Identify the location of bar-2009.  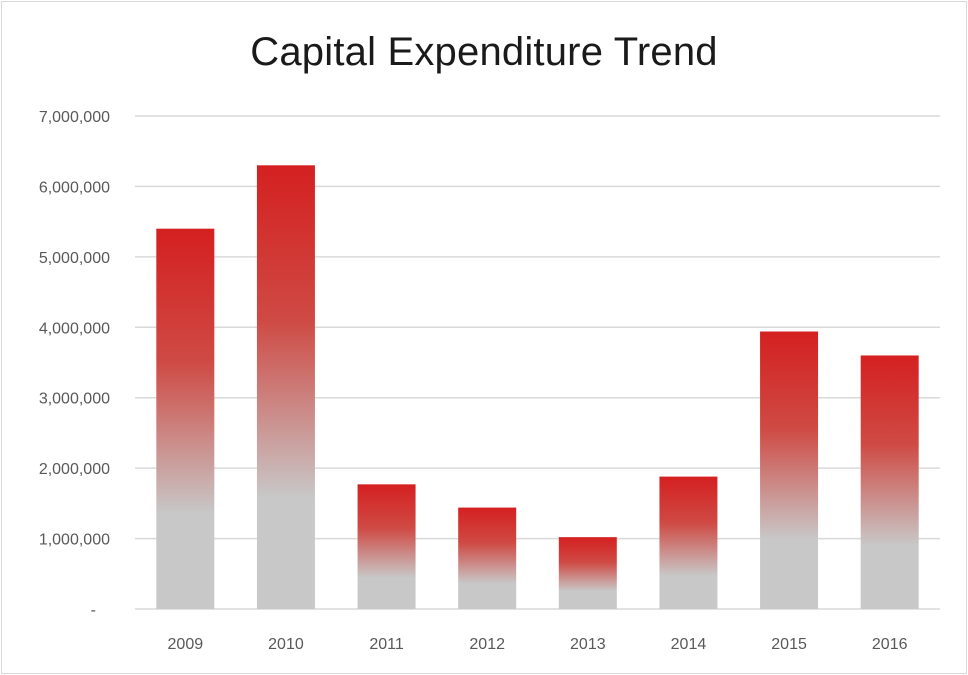
(185, 418).